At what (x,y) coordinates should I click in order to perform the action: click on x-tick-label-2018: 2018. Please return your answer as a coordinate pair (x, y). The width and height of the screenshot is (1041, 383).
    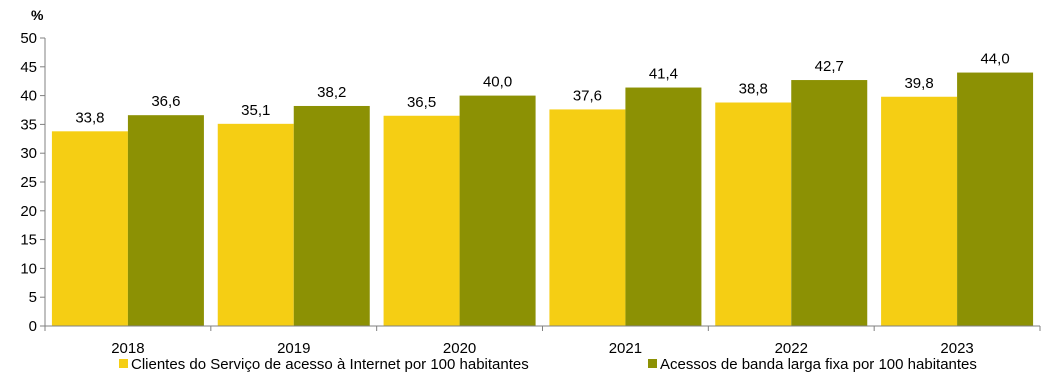
    Looking at the image, I should click on (127, 348).